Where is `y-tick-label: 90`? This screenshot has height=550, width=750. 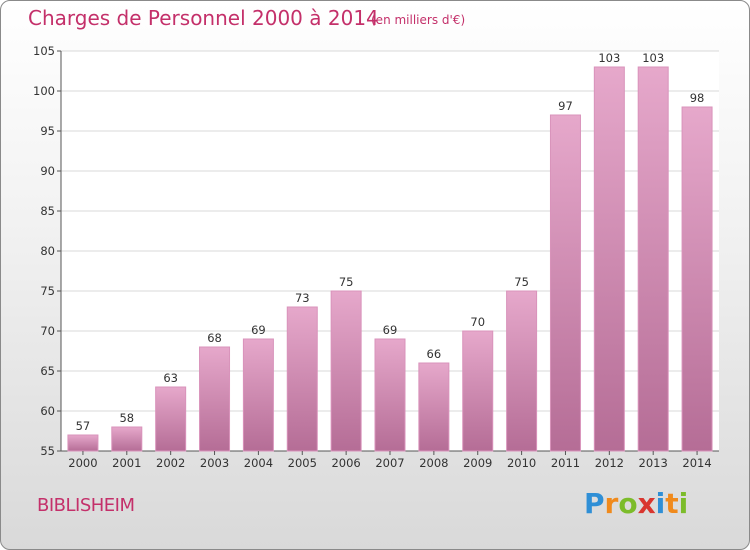 y-tick-label: 90 is located at coordinates (47, 171).